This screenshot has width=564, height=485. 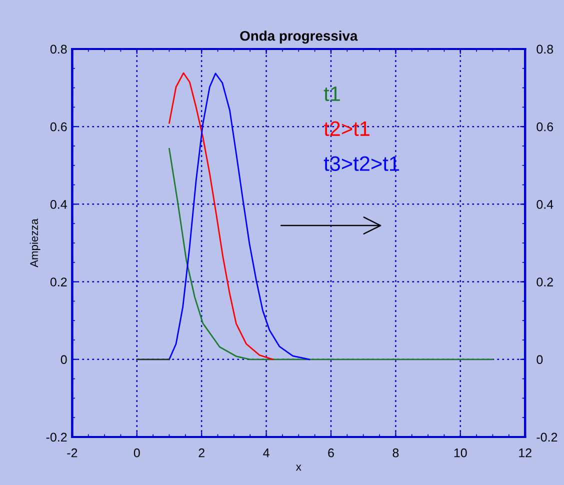 What do you see at coordinates (361, 163) in the screenshot?
I see `text: t3>t2>t1` at bounding box center [361, 163].